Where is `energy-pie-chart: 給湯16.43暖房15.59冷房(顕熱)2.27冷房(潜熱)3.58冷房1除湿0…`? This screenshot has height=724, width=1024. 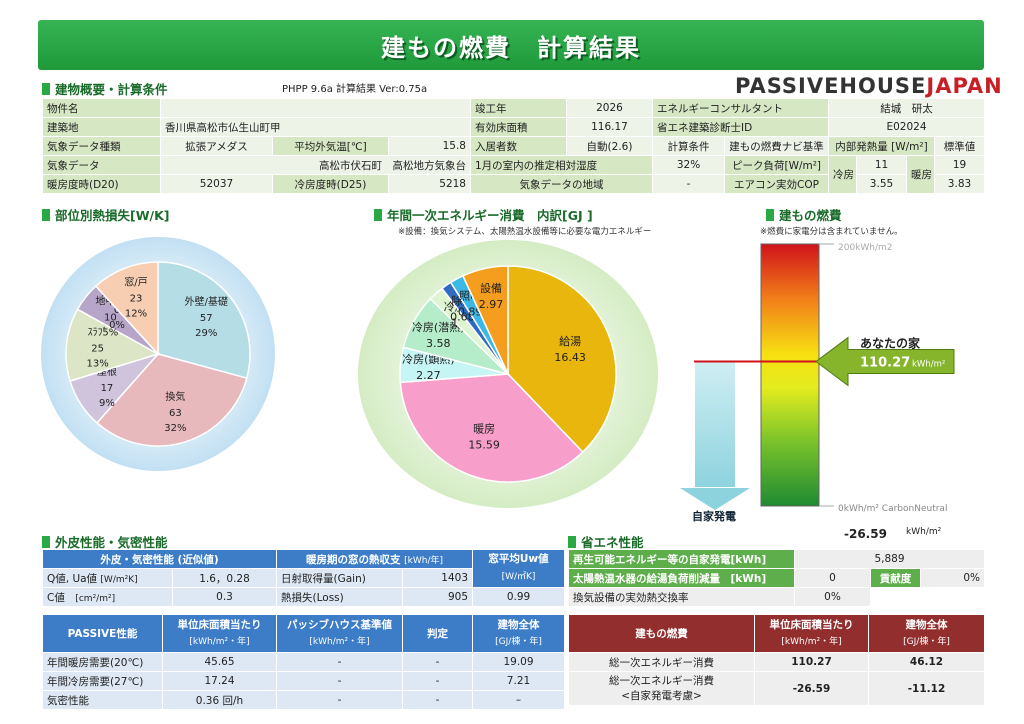
energy-pie-chart: 給湯16.43暖房15.59冷房(顕熱)2.27冷房(潜熱)3.58冷房1除湿0… is located at coordinates (508, 374).